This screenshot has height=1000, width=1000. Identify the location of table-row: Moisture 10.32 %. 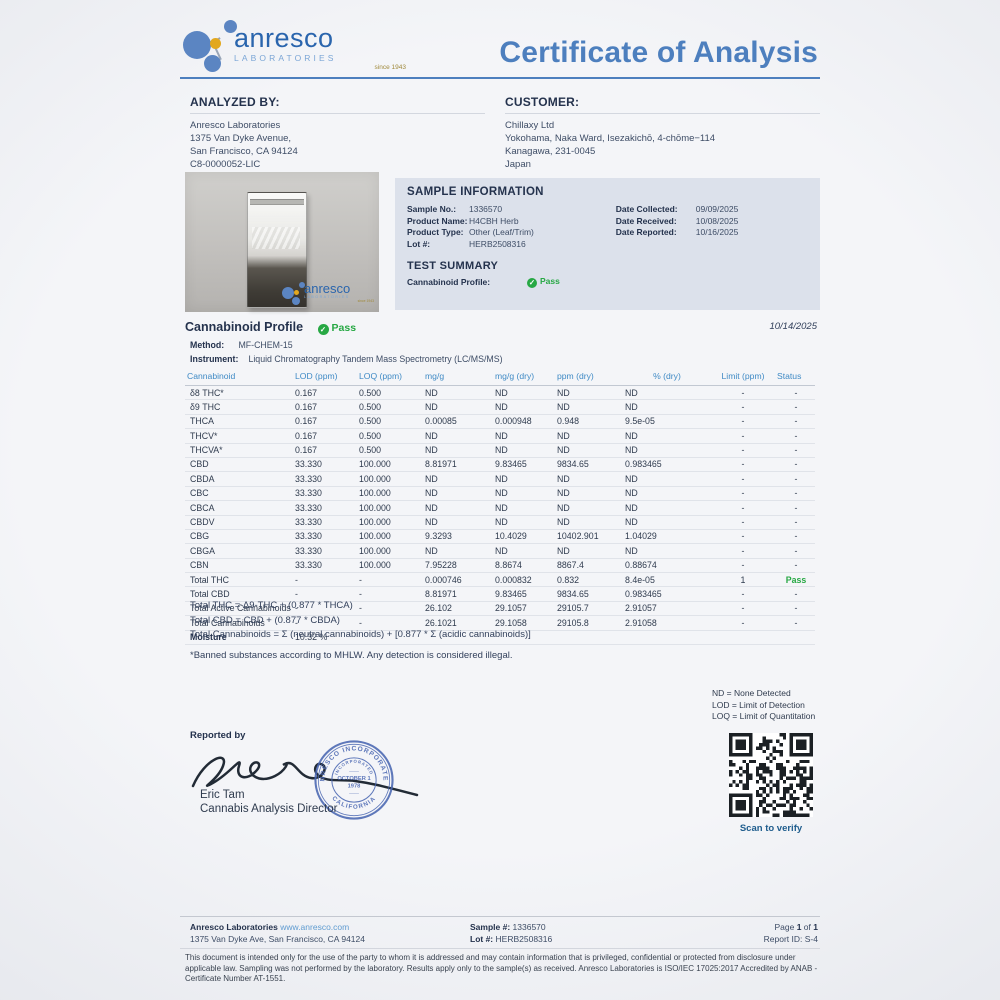
(500, 638).